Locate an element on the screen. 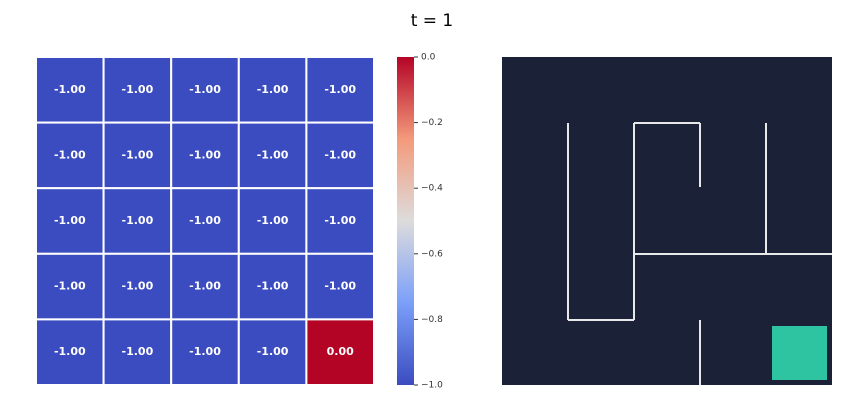 The width and height of the screenshot is (861, 406). colorbar-tick-label: −1.0 is located at coordinates (432, 386).